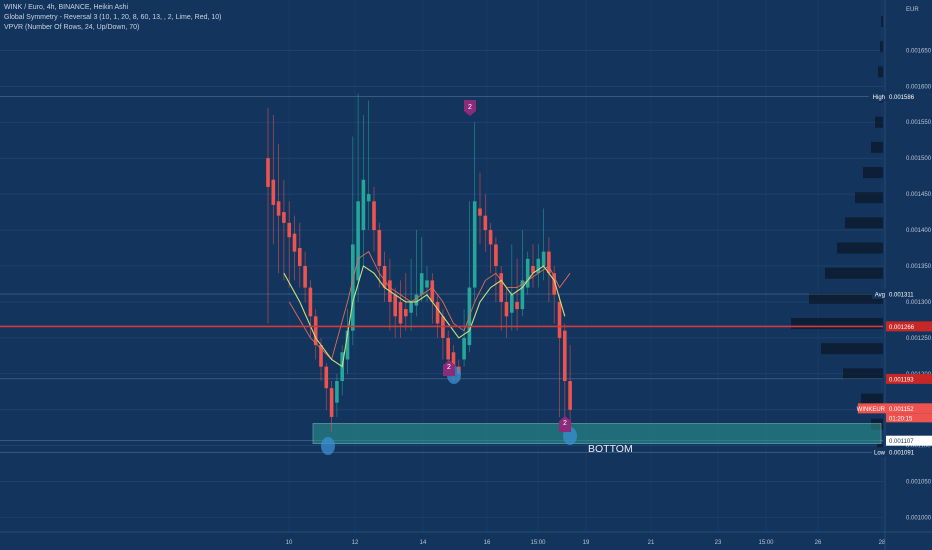  I want to click on avg-price-label-name: Avg, so click(880, 296).